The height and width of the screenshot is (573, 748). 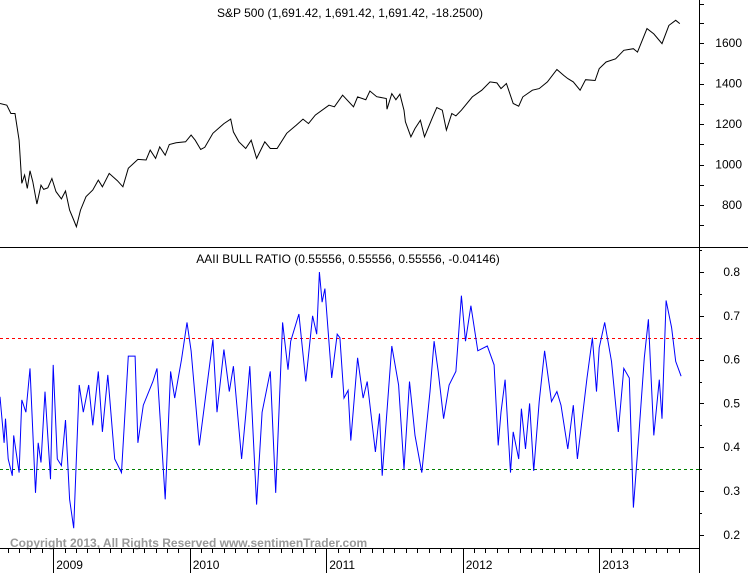 I want to click on y-tick-label: 0.5, so click(x=731, y=403).